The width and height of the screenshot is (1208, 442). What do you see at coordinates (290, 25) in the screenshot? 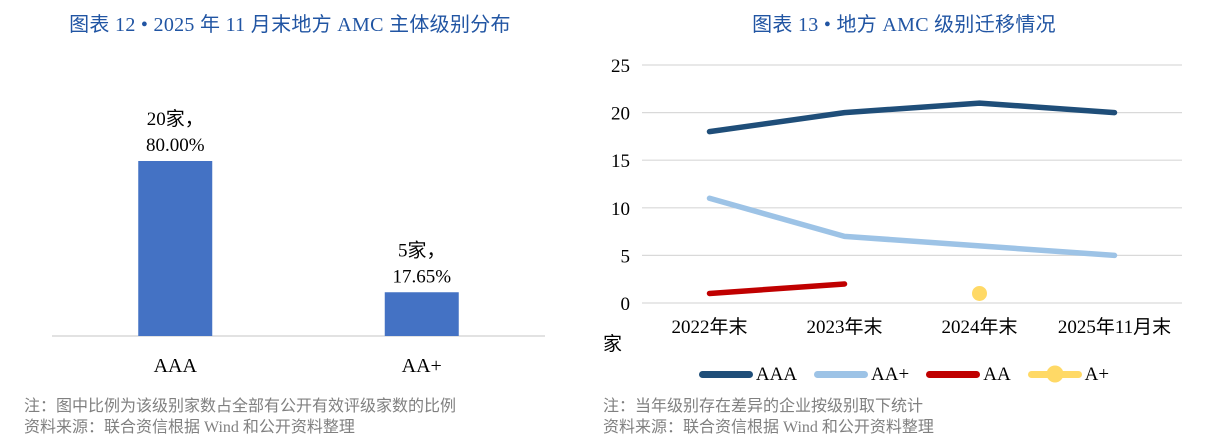
I see `figure-12-title: 图表 12 • 2025 年 11 月末地方 AMC 主体级别分布` at bounding box center [290, 25].